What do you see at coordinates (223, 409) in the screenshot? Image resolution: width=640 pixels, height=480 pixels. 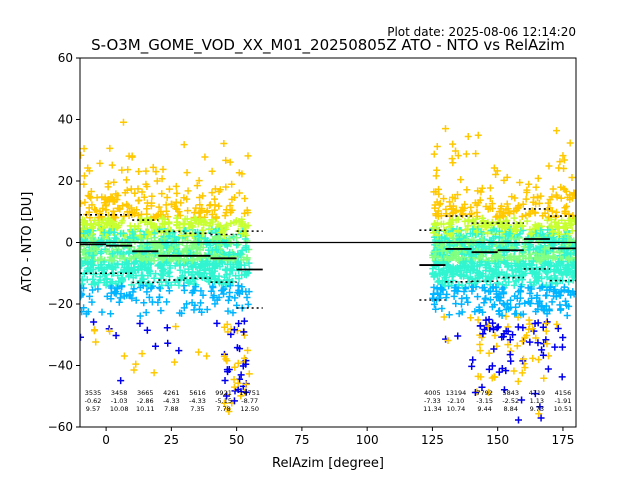 I see `bin-std: 7.78` at bounding box center [223, 409].